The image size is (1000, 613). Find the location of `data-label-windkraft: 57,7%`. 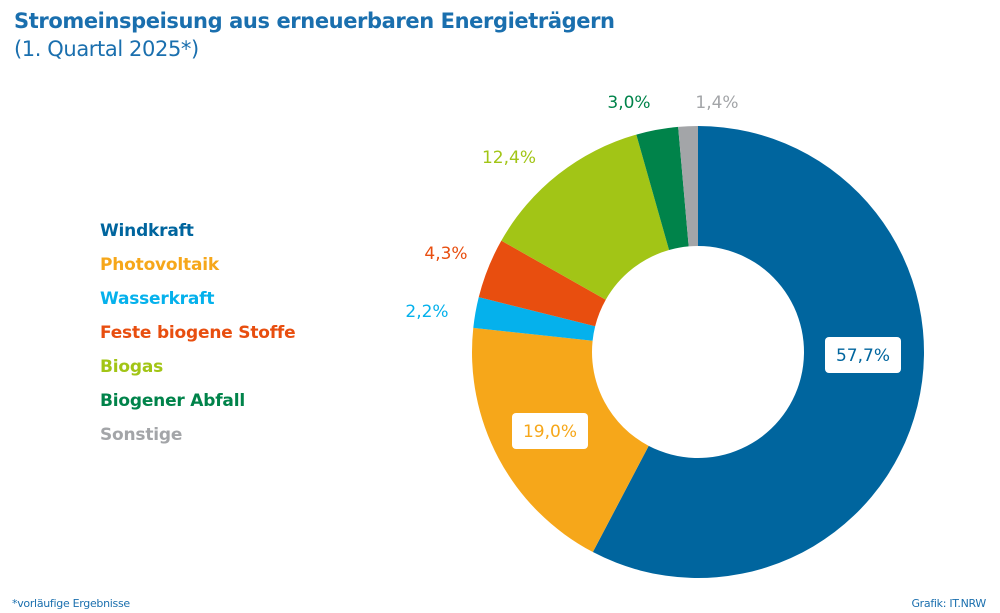

data-label-windkraft: 57,7% is located at coordinates (863, 355).